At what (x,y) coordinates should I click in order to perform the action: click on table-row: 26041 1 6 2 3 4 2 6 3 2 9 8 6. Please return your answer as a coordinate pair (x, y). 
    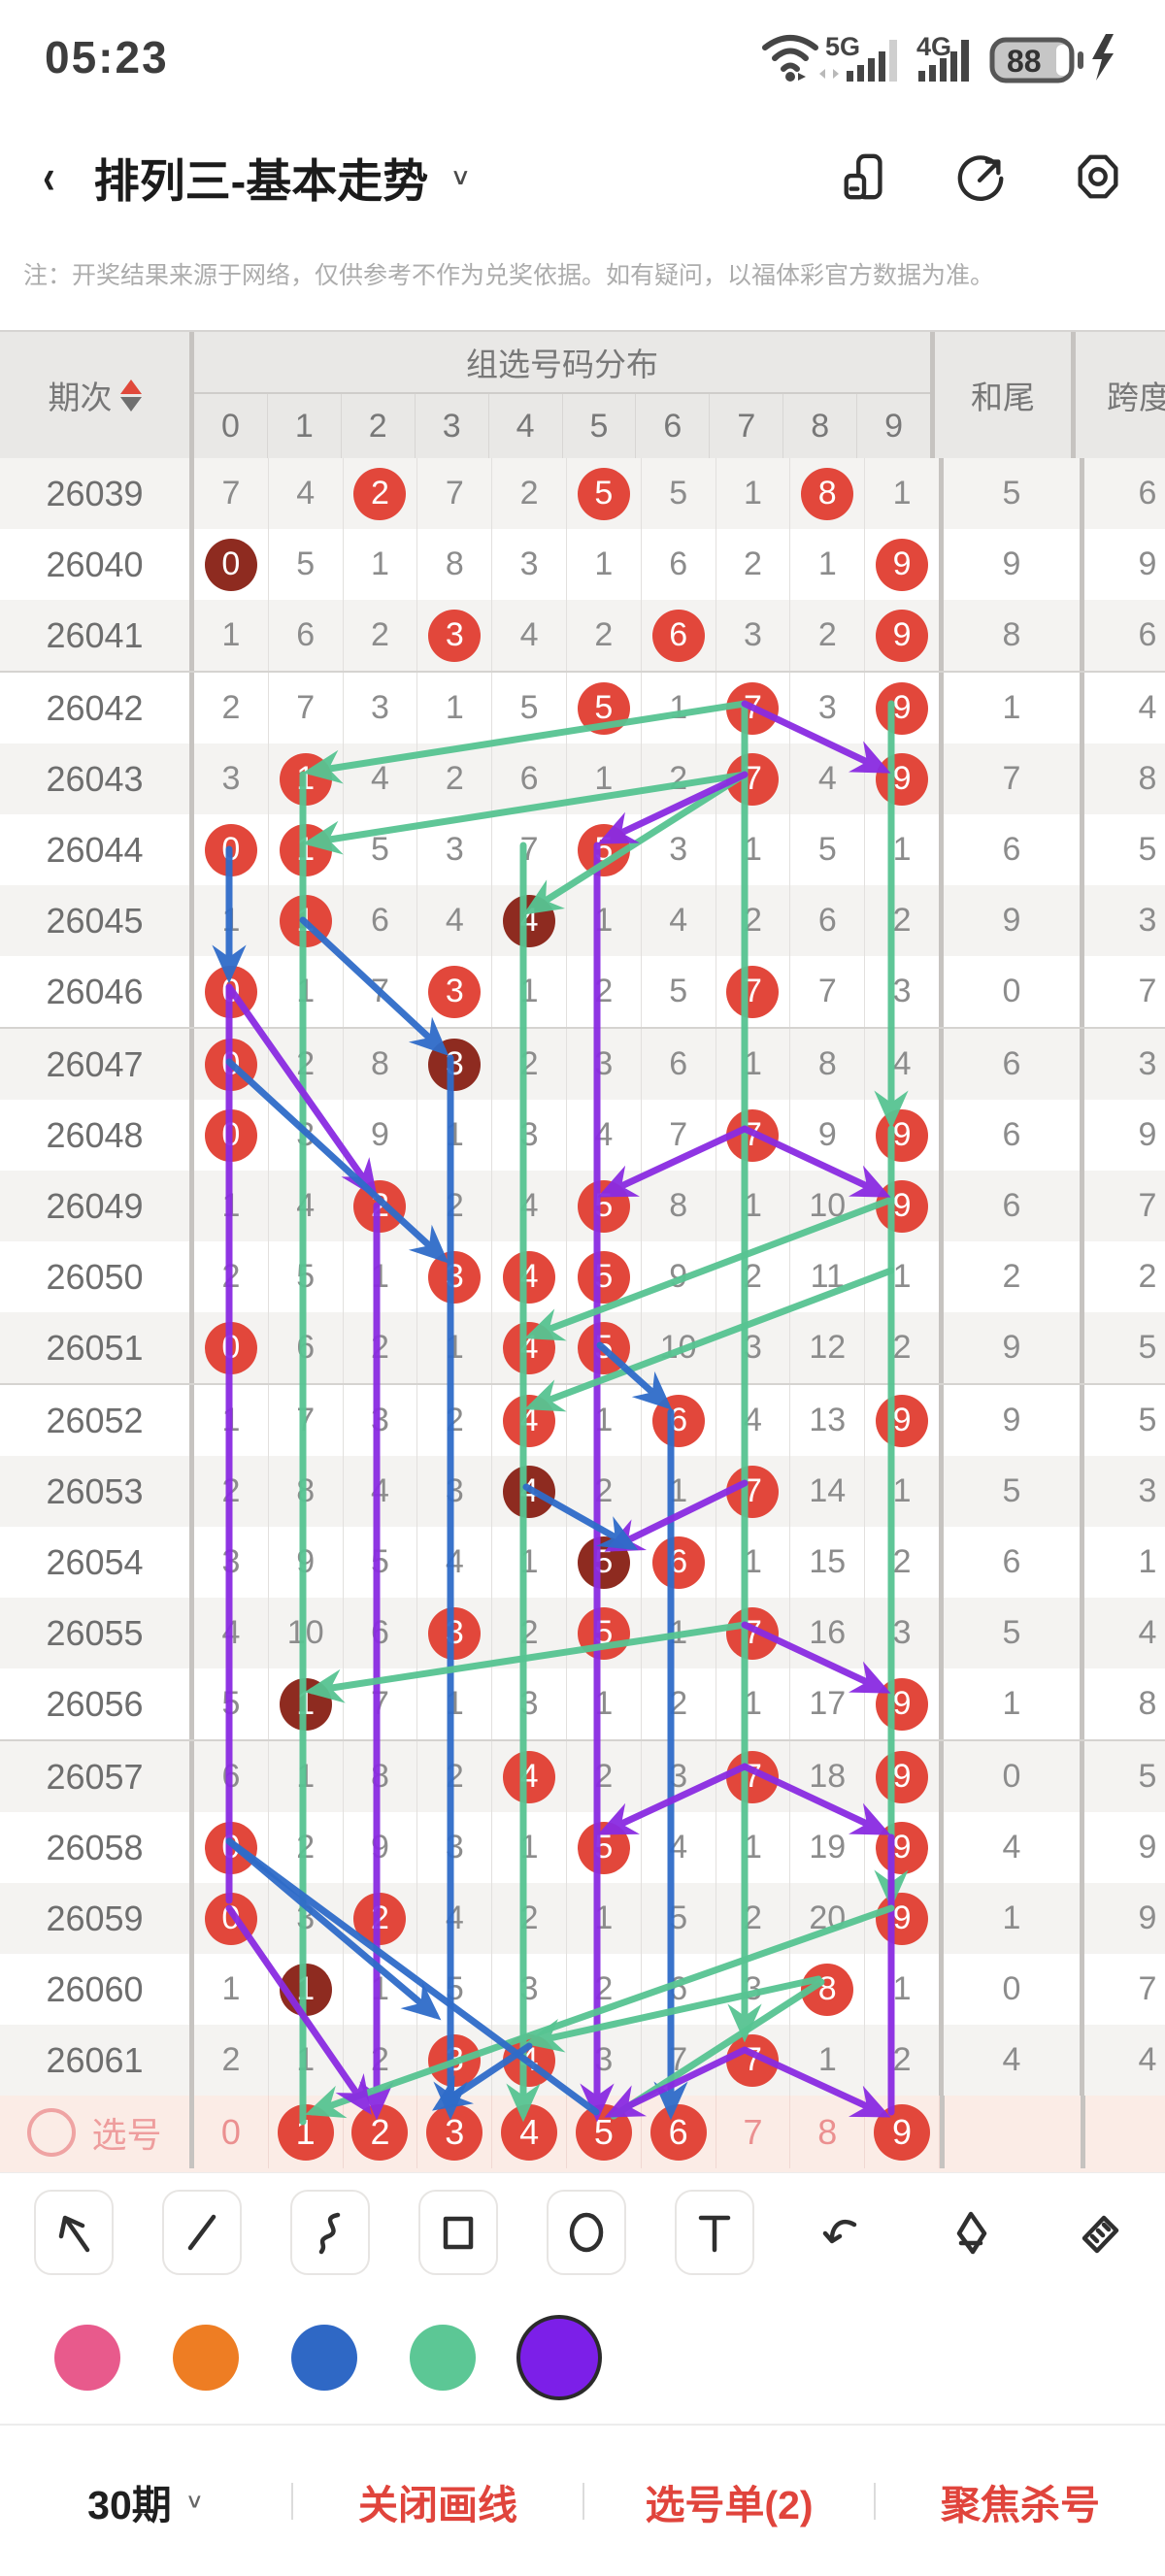
    Looking at the image, I should click on (582, 635).